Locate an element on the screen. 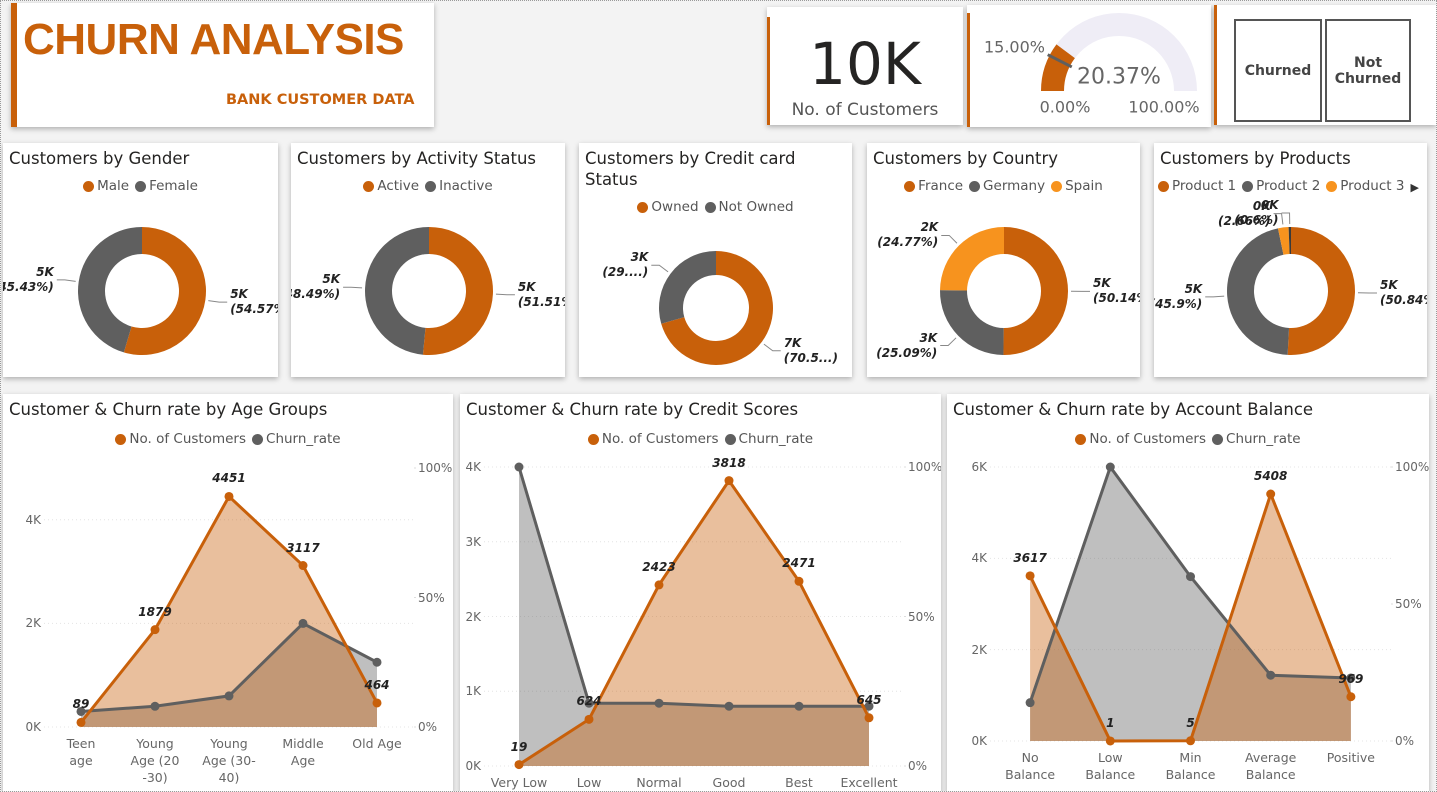 Image resolution: width=1437 pixels, height=792 pixels. slicer-button: Churned is located at coordinates (1278, 70).